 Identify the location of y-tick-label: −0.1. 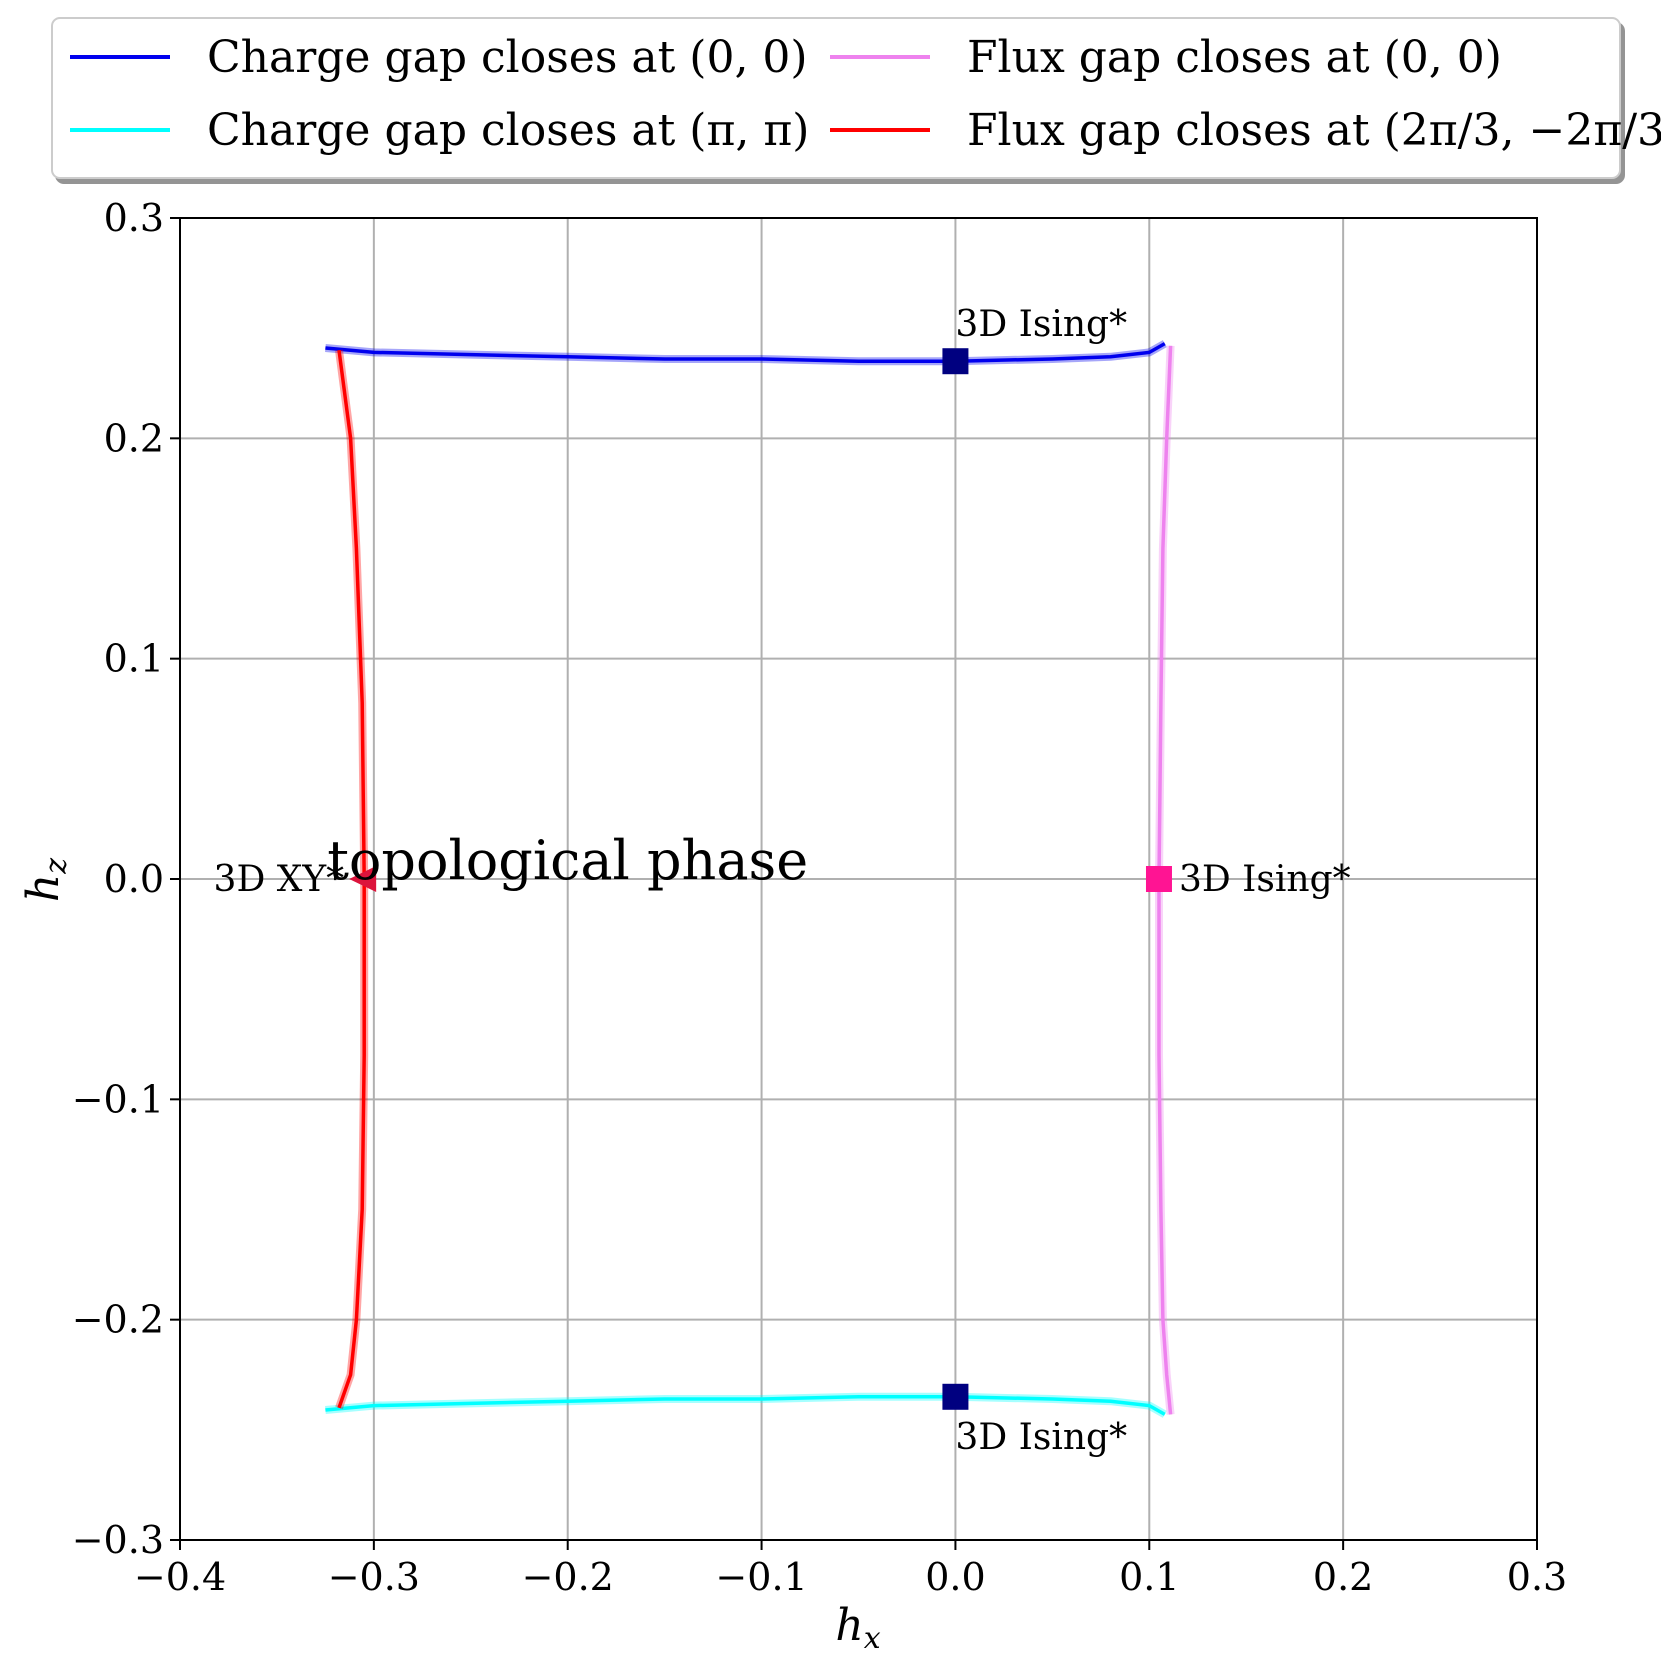
(118, 1099).